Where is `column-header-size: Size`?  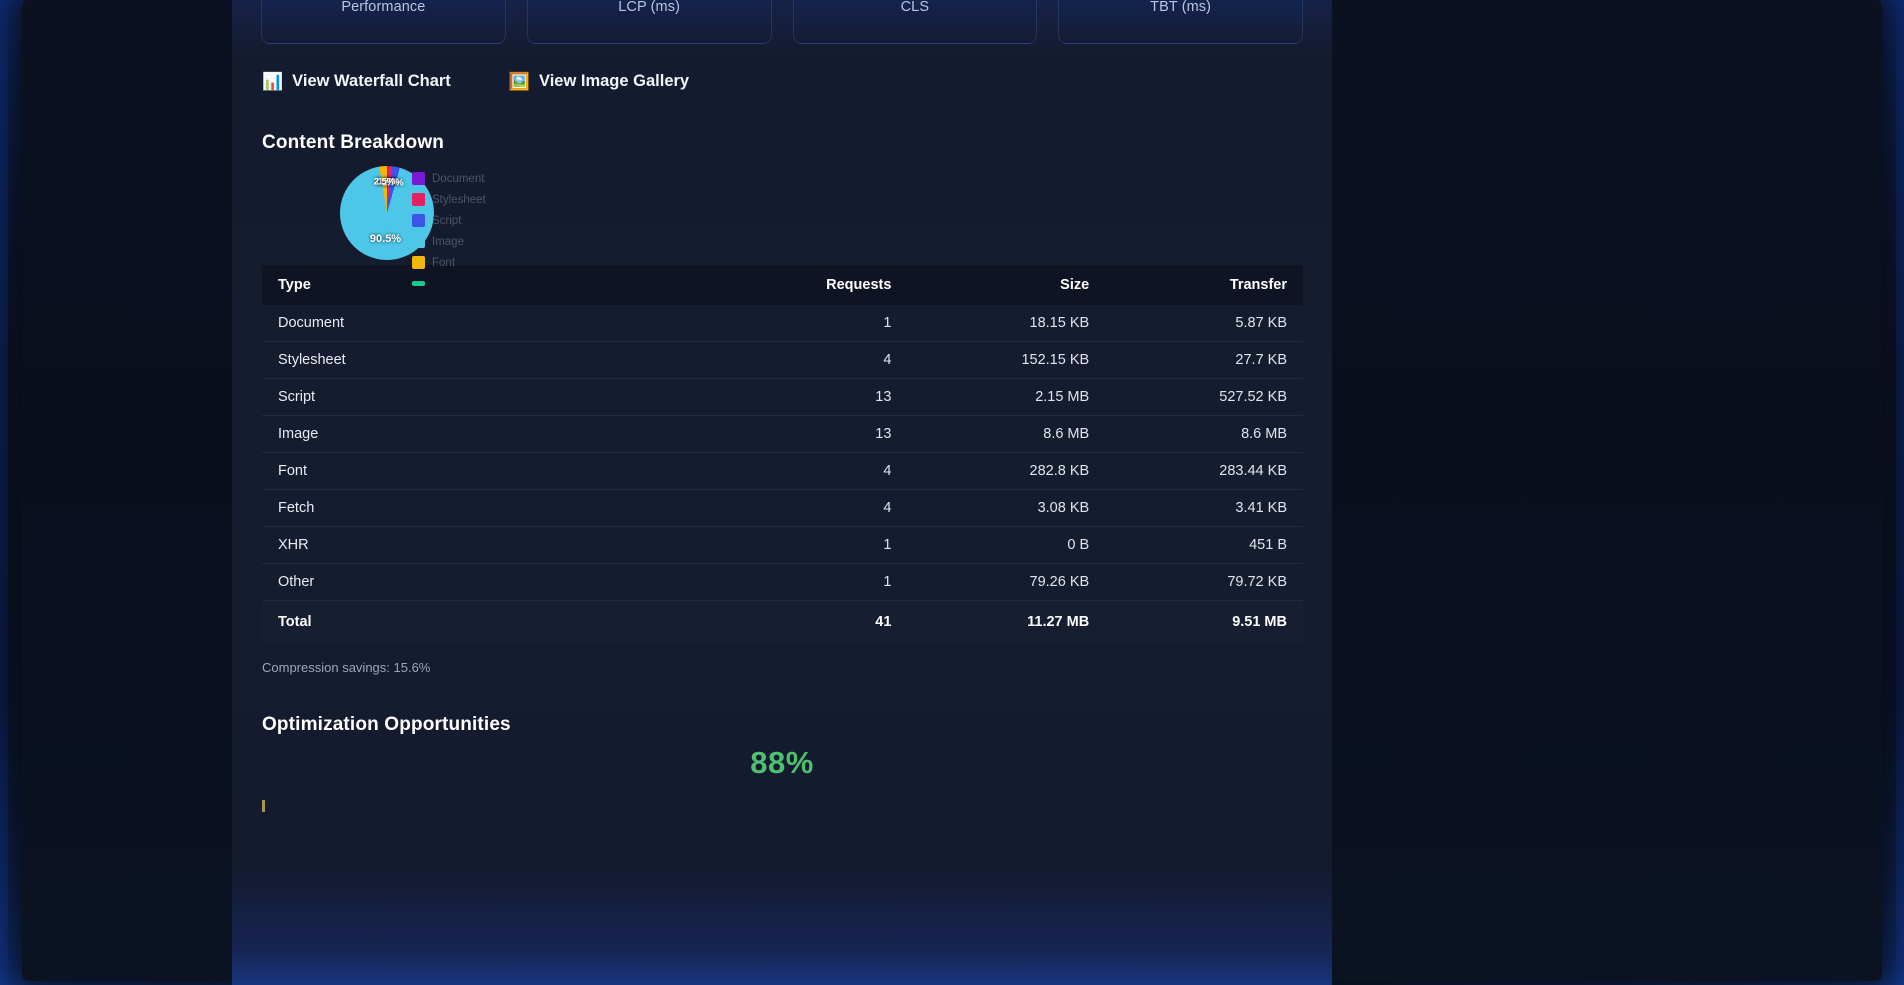
column-header-size: Size is located at coordinates (1006, 285).